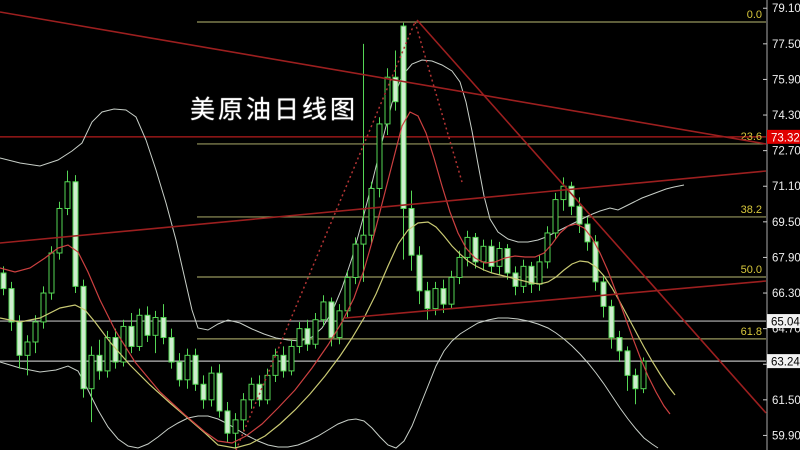 This screenshot has height=450, width=800. I want to click on fib-label-50.0: 50.0, so click(751, 270).